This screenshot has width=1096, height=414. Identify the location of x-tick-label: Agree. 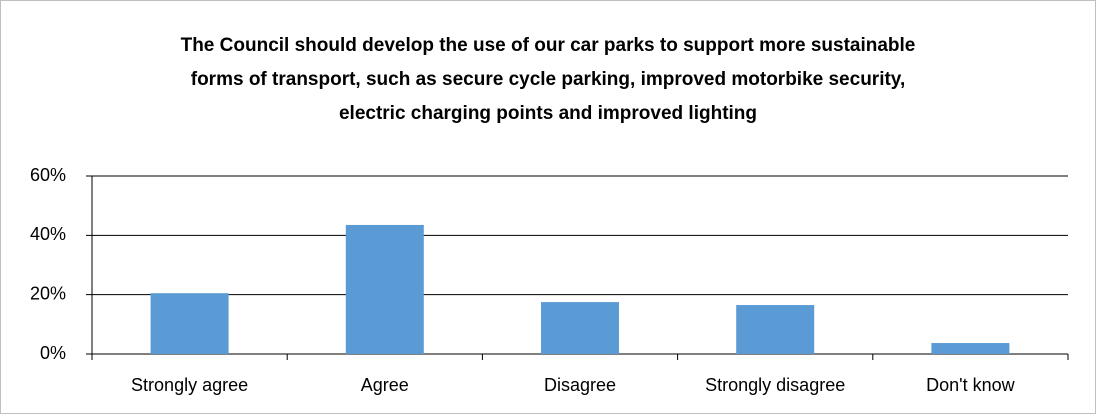
(385, 385).